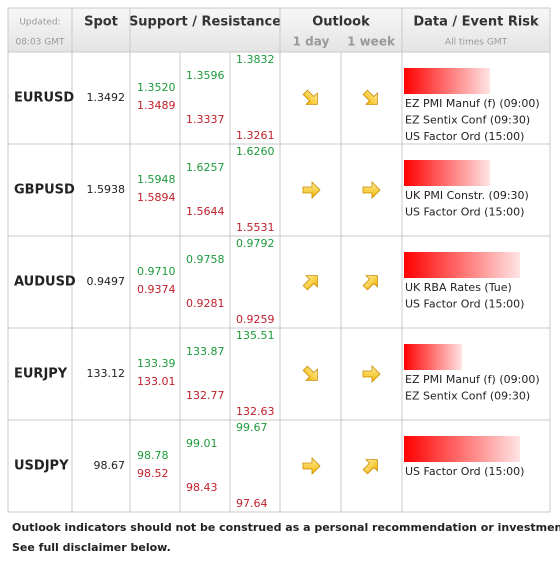 The image size is (560, 570). I want to click on resistance: 1.3520, so click(156, 87).